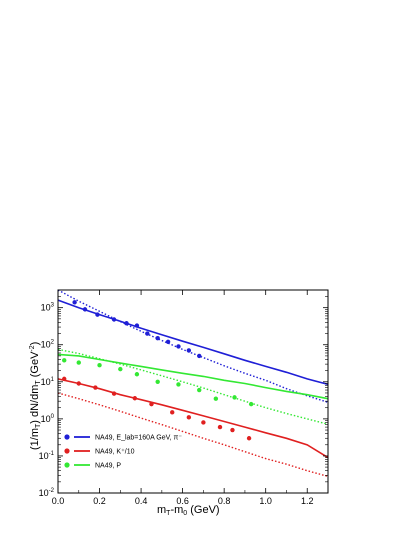  What do you see at coordinates (193, 418) in the screenshot?
I see `series-1-solid-line` at bounding box center [193, 418].